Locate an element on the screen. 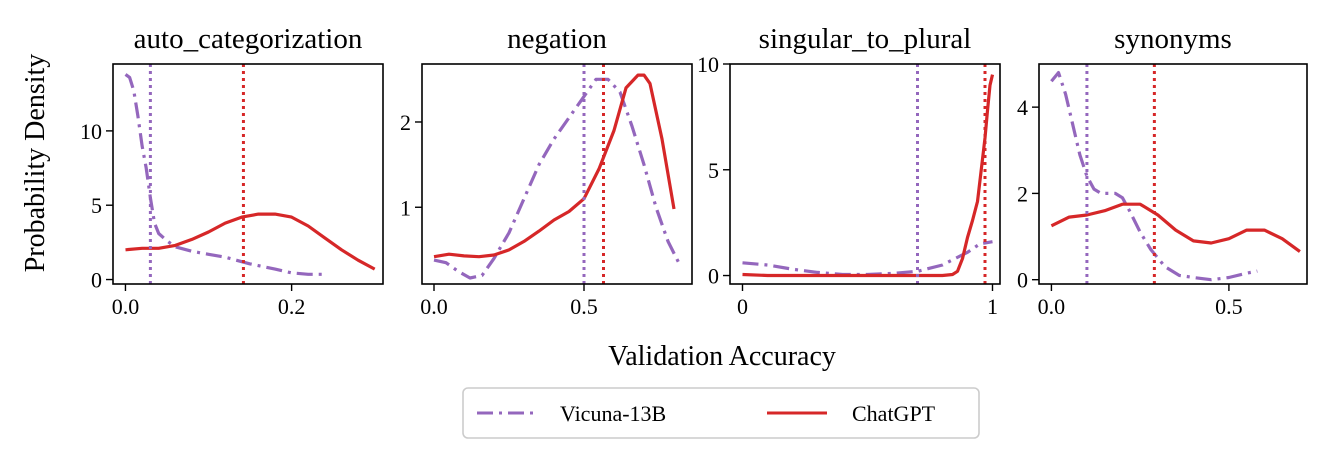 The width and height of the screenshot is (1328, 461). legend-label-chatgpt: ChatGPT is located at coordinates (894, 413).